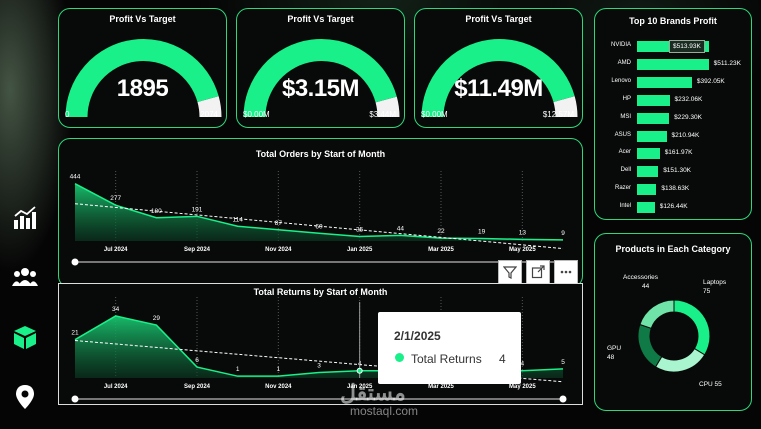  Describe the element at coordinates (678, 153) in the screenshot. I see `brand-value-label: $161.97K` at that location.